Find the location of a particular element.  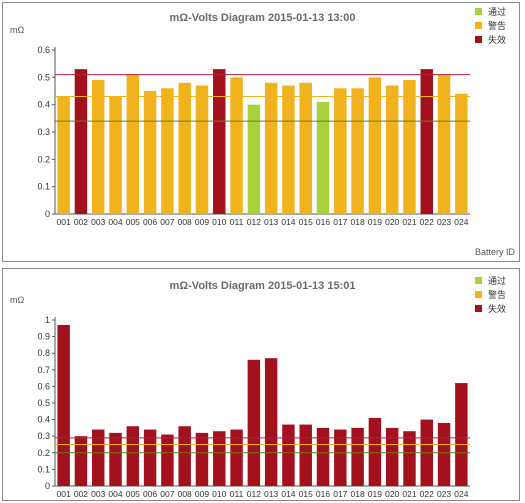

x-tick-label-011: 011 is located at coordinates (237, 222).